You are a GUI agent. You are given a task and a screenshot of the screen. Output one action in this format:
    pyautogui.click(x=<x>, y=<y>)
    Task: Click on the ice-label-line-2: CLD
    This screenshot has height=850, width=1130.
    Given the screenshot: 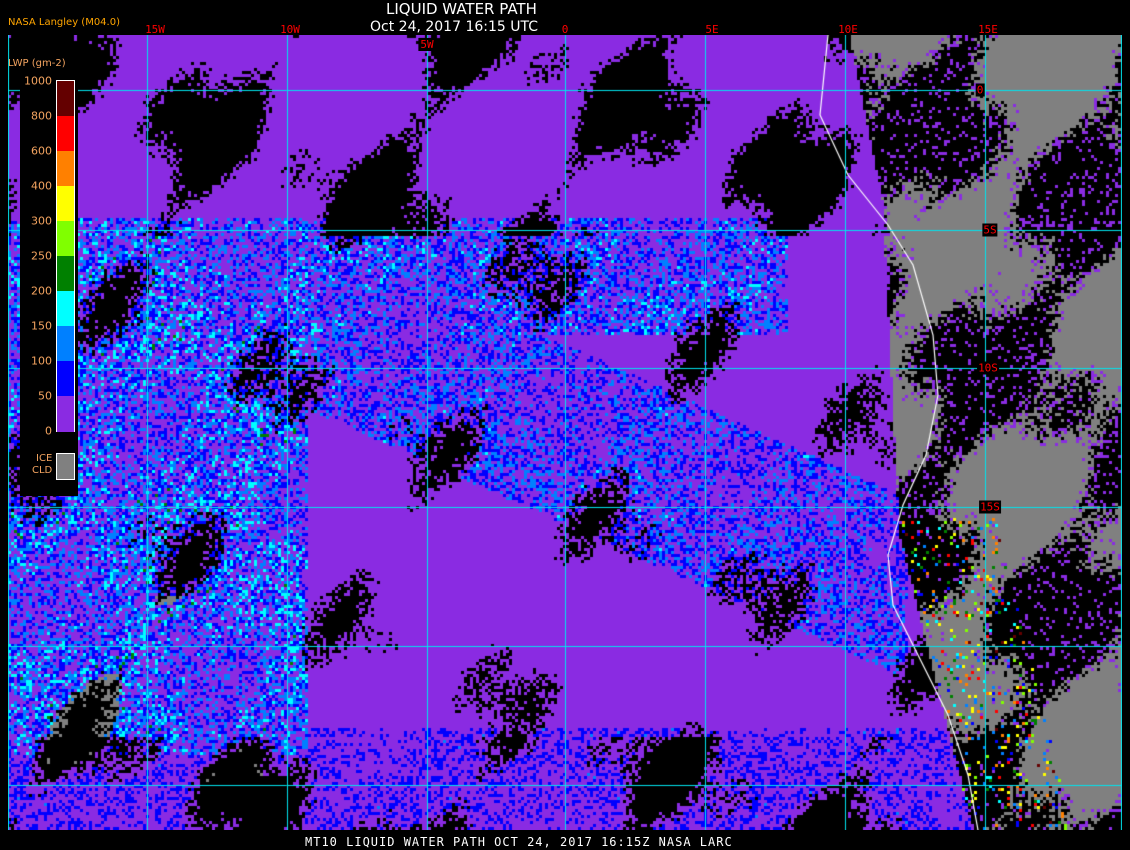 What is the action you would take?
    pyautogui.click(x=42, y=470)
    